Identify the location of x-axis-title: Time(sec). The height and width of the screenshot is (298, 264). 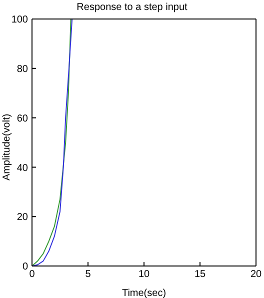
(144, 293).